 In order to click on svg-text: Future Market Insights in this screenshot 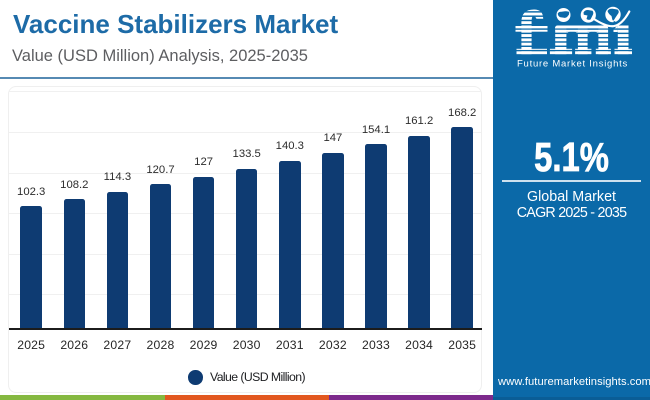, I will do `click(572, 64)`.